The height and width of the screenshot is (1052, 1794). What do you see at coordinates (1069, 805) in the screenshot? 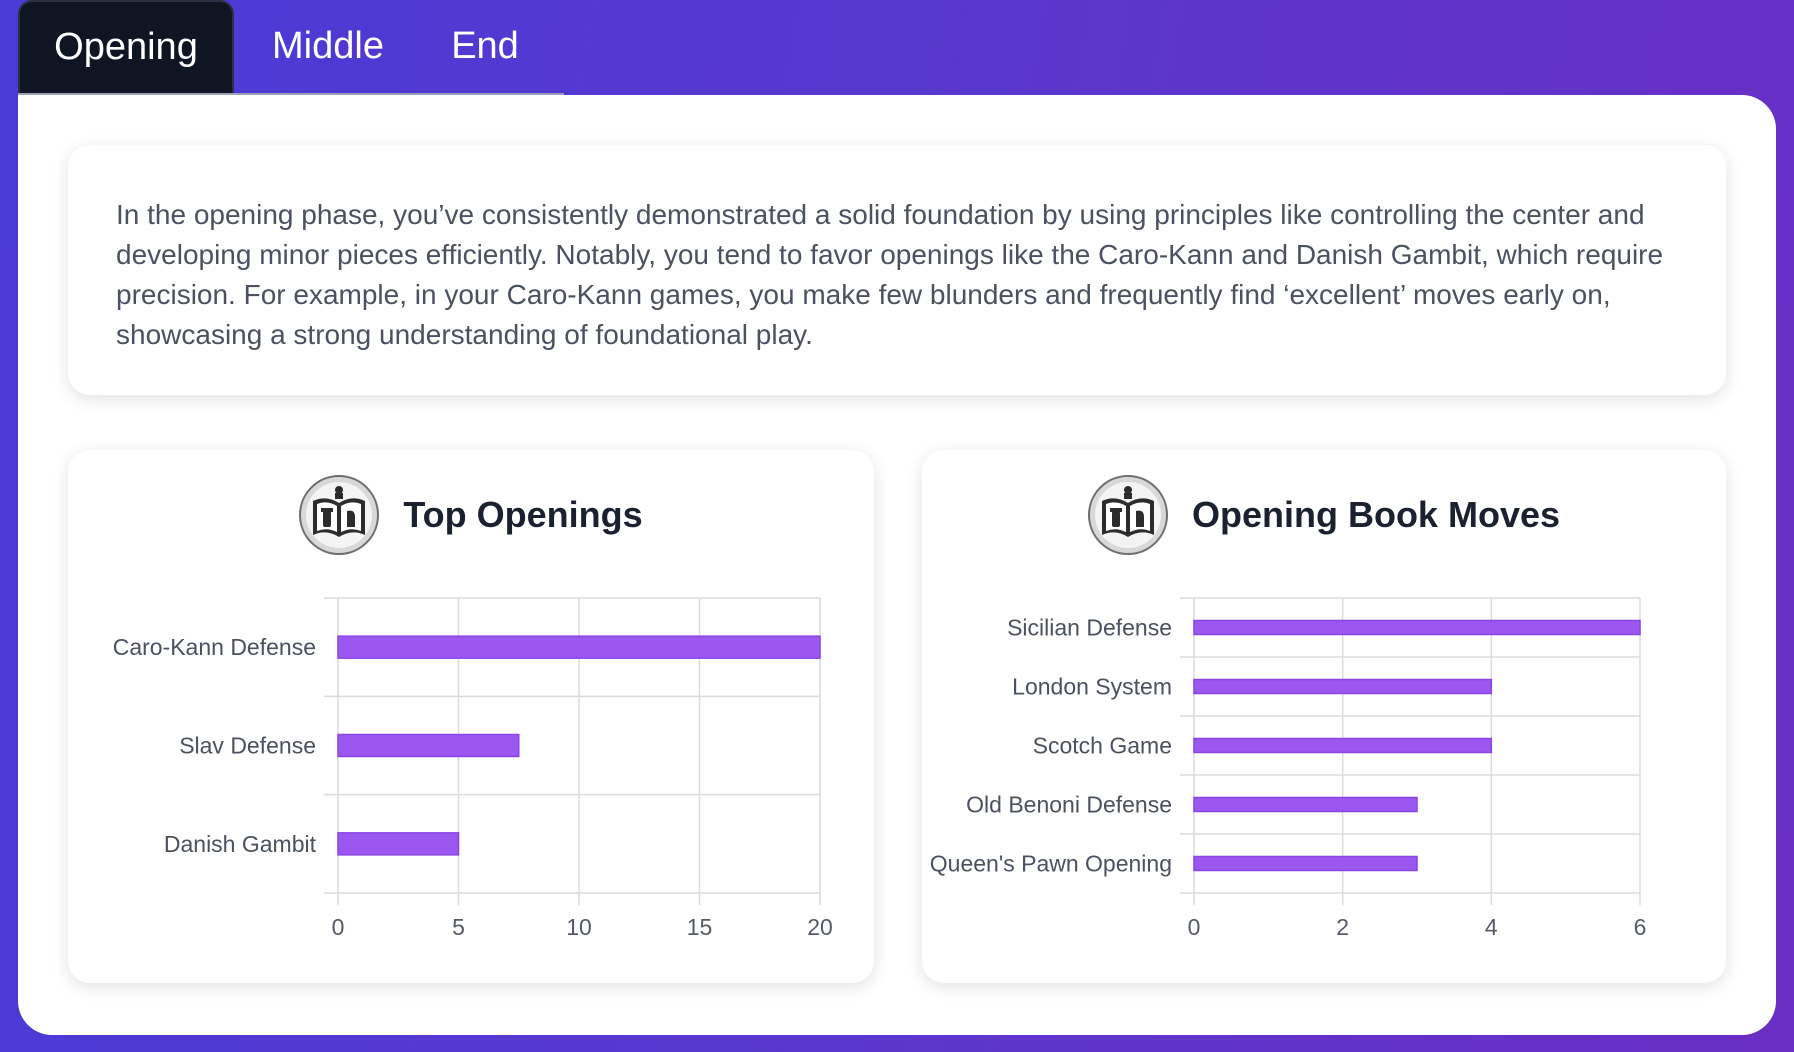
I see `category-label: Old Benoni Defense` at bounding box center [1069, 805].